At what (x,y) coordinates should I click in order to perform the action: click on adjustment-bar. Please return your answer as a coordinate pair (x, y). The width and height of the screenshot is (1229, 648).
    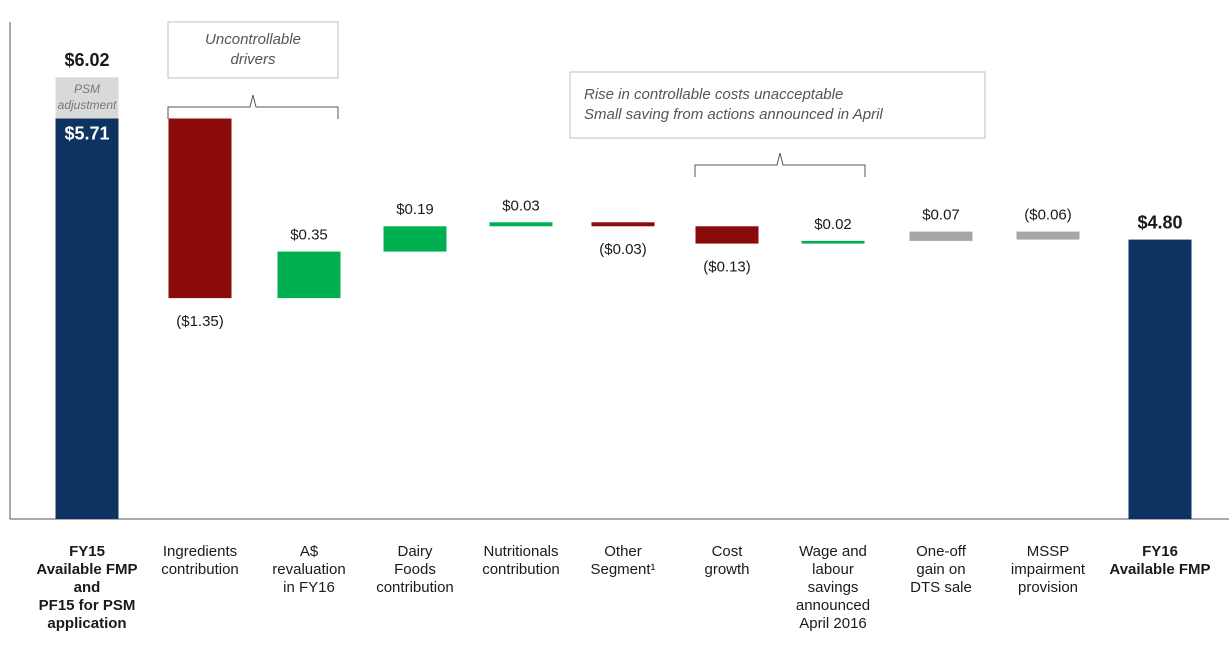
    Looking at the image, I should click on (87, 98).